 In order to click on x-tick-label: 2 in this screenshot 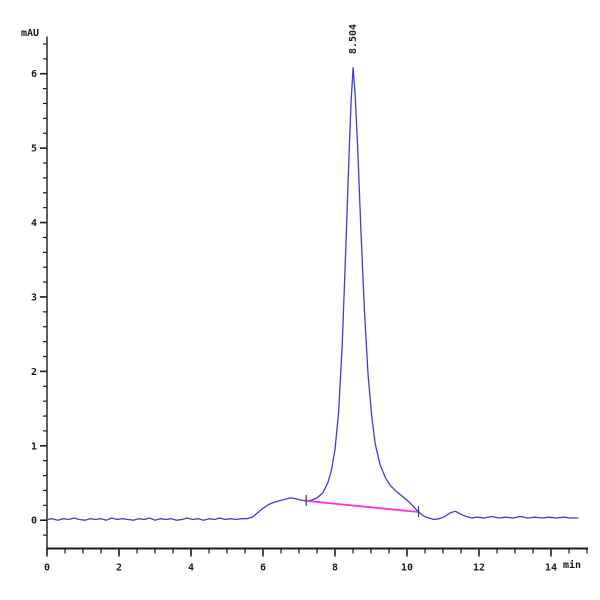, I will do `click(119, 568)`.